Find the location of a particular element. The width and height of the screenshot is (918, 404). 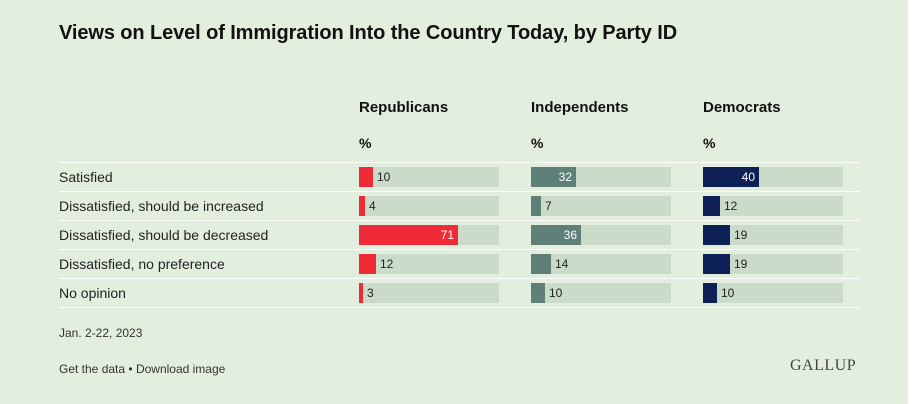

data-label: 7 is located at coordinates (548, 206).